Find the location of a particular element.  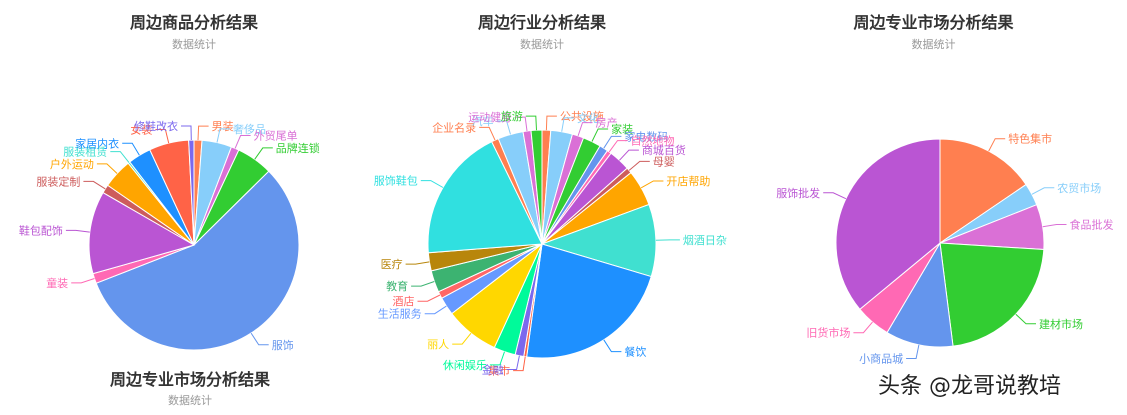

pie-slice-label: 酒店 is located at coordinates (404, 301).